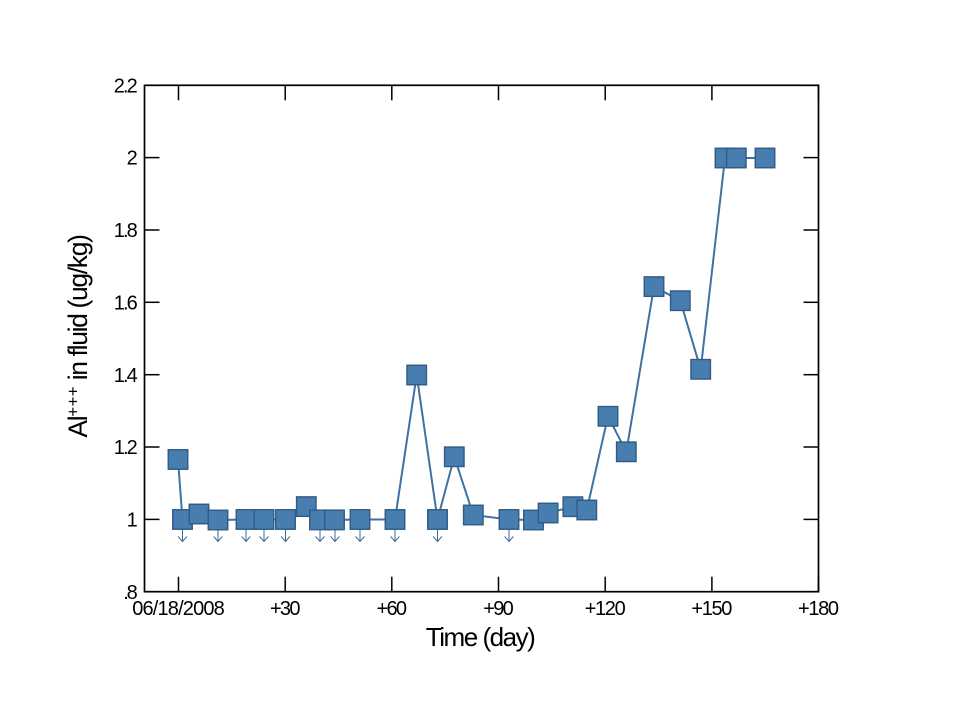 The image size is (960, 720). What do you see at coordinates (711, 609) in the screenshot?
I see `svg-text: +150` at bounding box center [711, 609].